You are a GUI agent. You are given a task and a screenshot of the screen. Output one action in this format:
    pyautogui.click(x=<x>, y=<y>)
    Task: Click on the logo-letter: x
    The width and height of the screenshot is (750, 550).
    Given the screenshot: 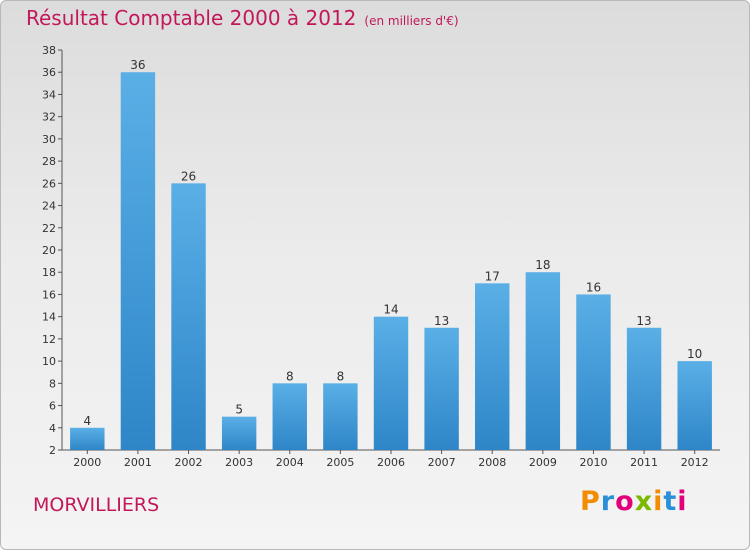 What is the action you would take?
    pyautogui.click(x=644, y=501)
    